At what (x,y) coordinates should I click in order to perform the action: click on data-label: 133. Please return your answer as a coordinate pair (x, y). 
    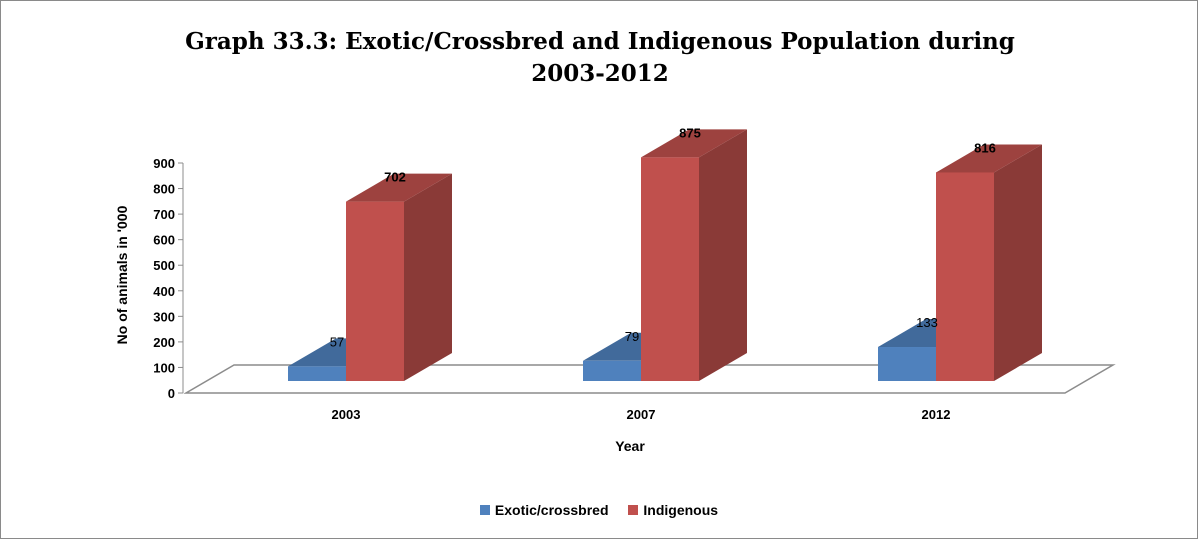
    Looking at the image, I should click on (927, 322).